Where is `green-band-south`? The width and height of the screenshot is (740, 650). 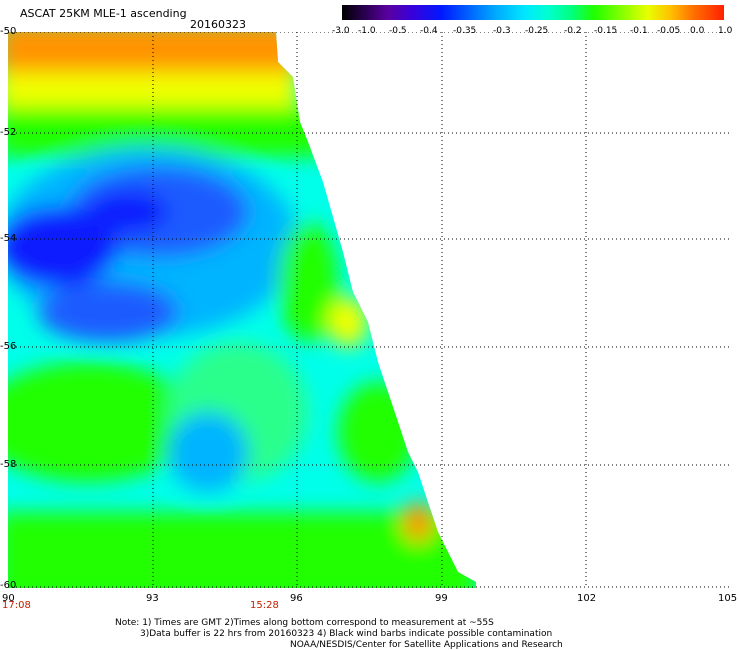
green-band-south is located at coordinates (242, 550).